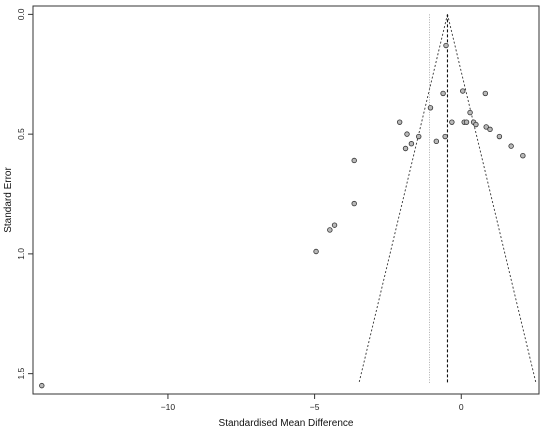 Image resolution: width=550 pixels, height=431 pixels. What do you see at coordinates (8, 200) in the screenshot?
I see `y-axis-title: Standard Error` at bounding box center [8, 200].